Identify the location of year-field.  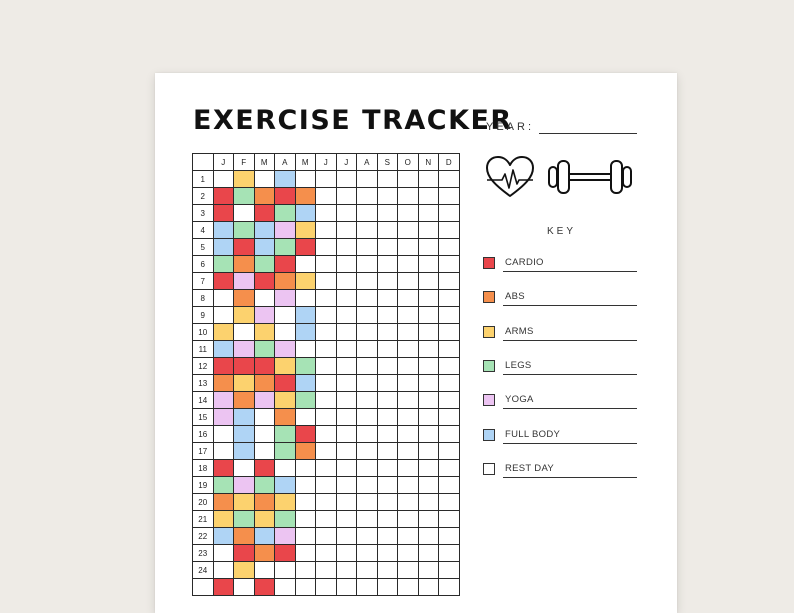
(588, 133).